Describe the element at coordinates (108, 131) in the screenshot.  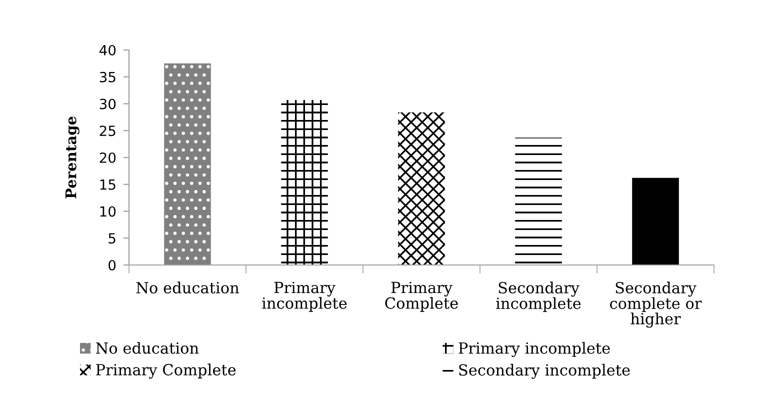
I see `y-tick-label: 25` at that location.